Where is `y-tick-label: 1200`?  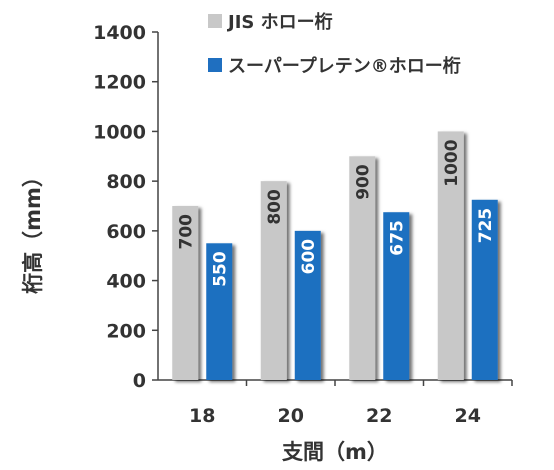
y-tick-label: 1200 is located at coordinates (119, 83).